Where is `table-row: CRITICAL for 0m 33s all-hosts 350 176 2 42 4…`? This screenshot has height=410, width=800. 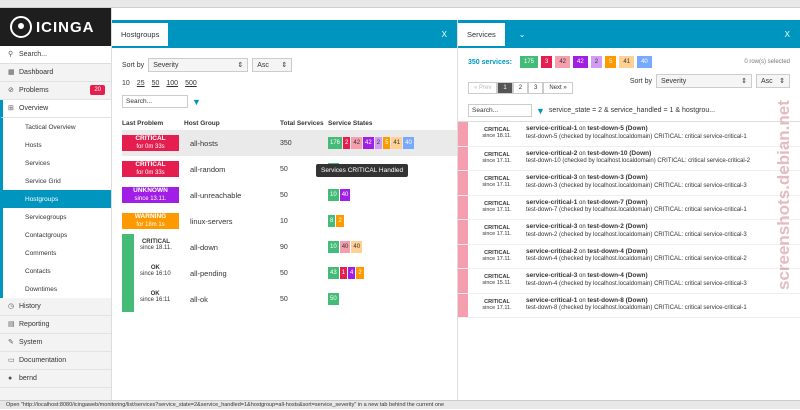 table-row: CRITICAL for 0m 33s all-hosts 350 176 2 42 4… is located at coordinates (289, 143).